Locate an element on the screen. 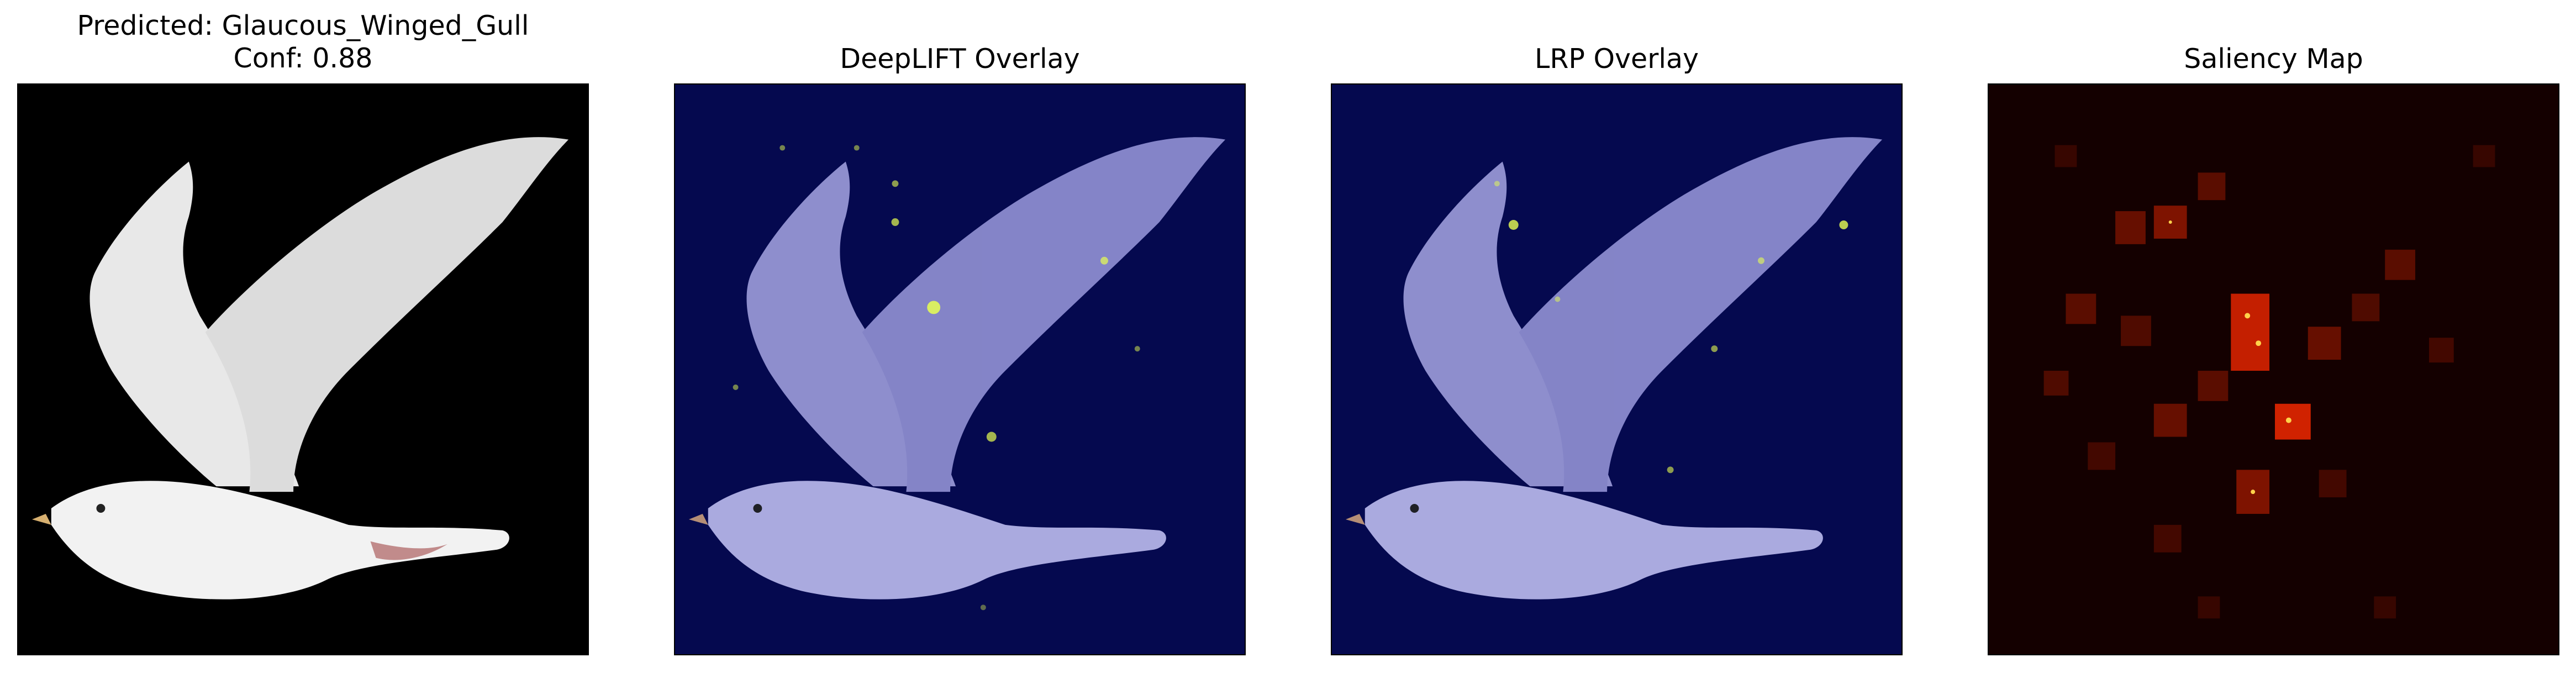 Image resolution: width=2576 pixels, height=673 pixels. panel-3-title: LRP Overlay is located at coordinates (1617, 59).